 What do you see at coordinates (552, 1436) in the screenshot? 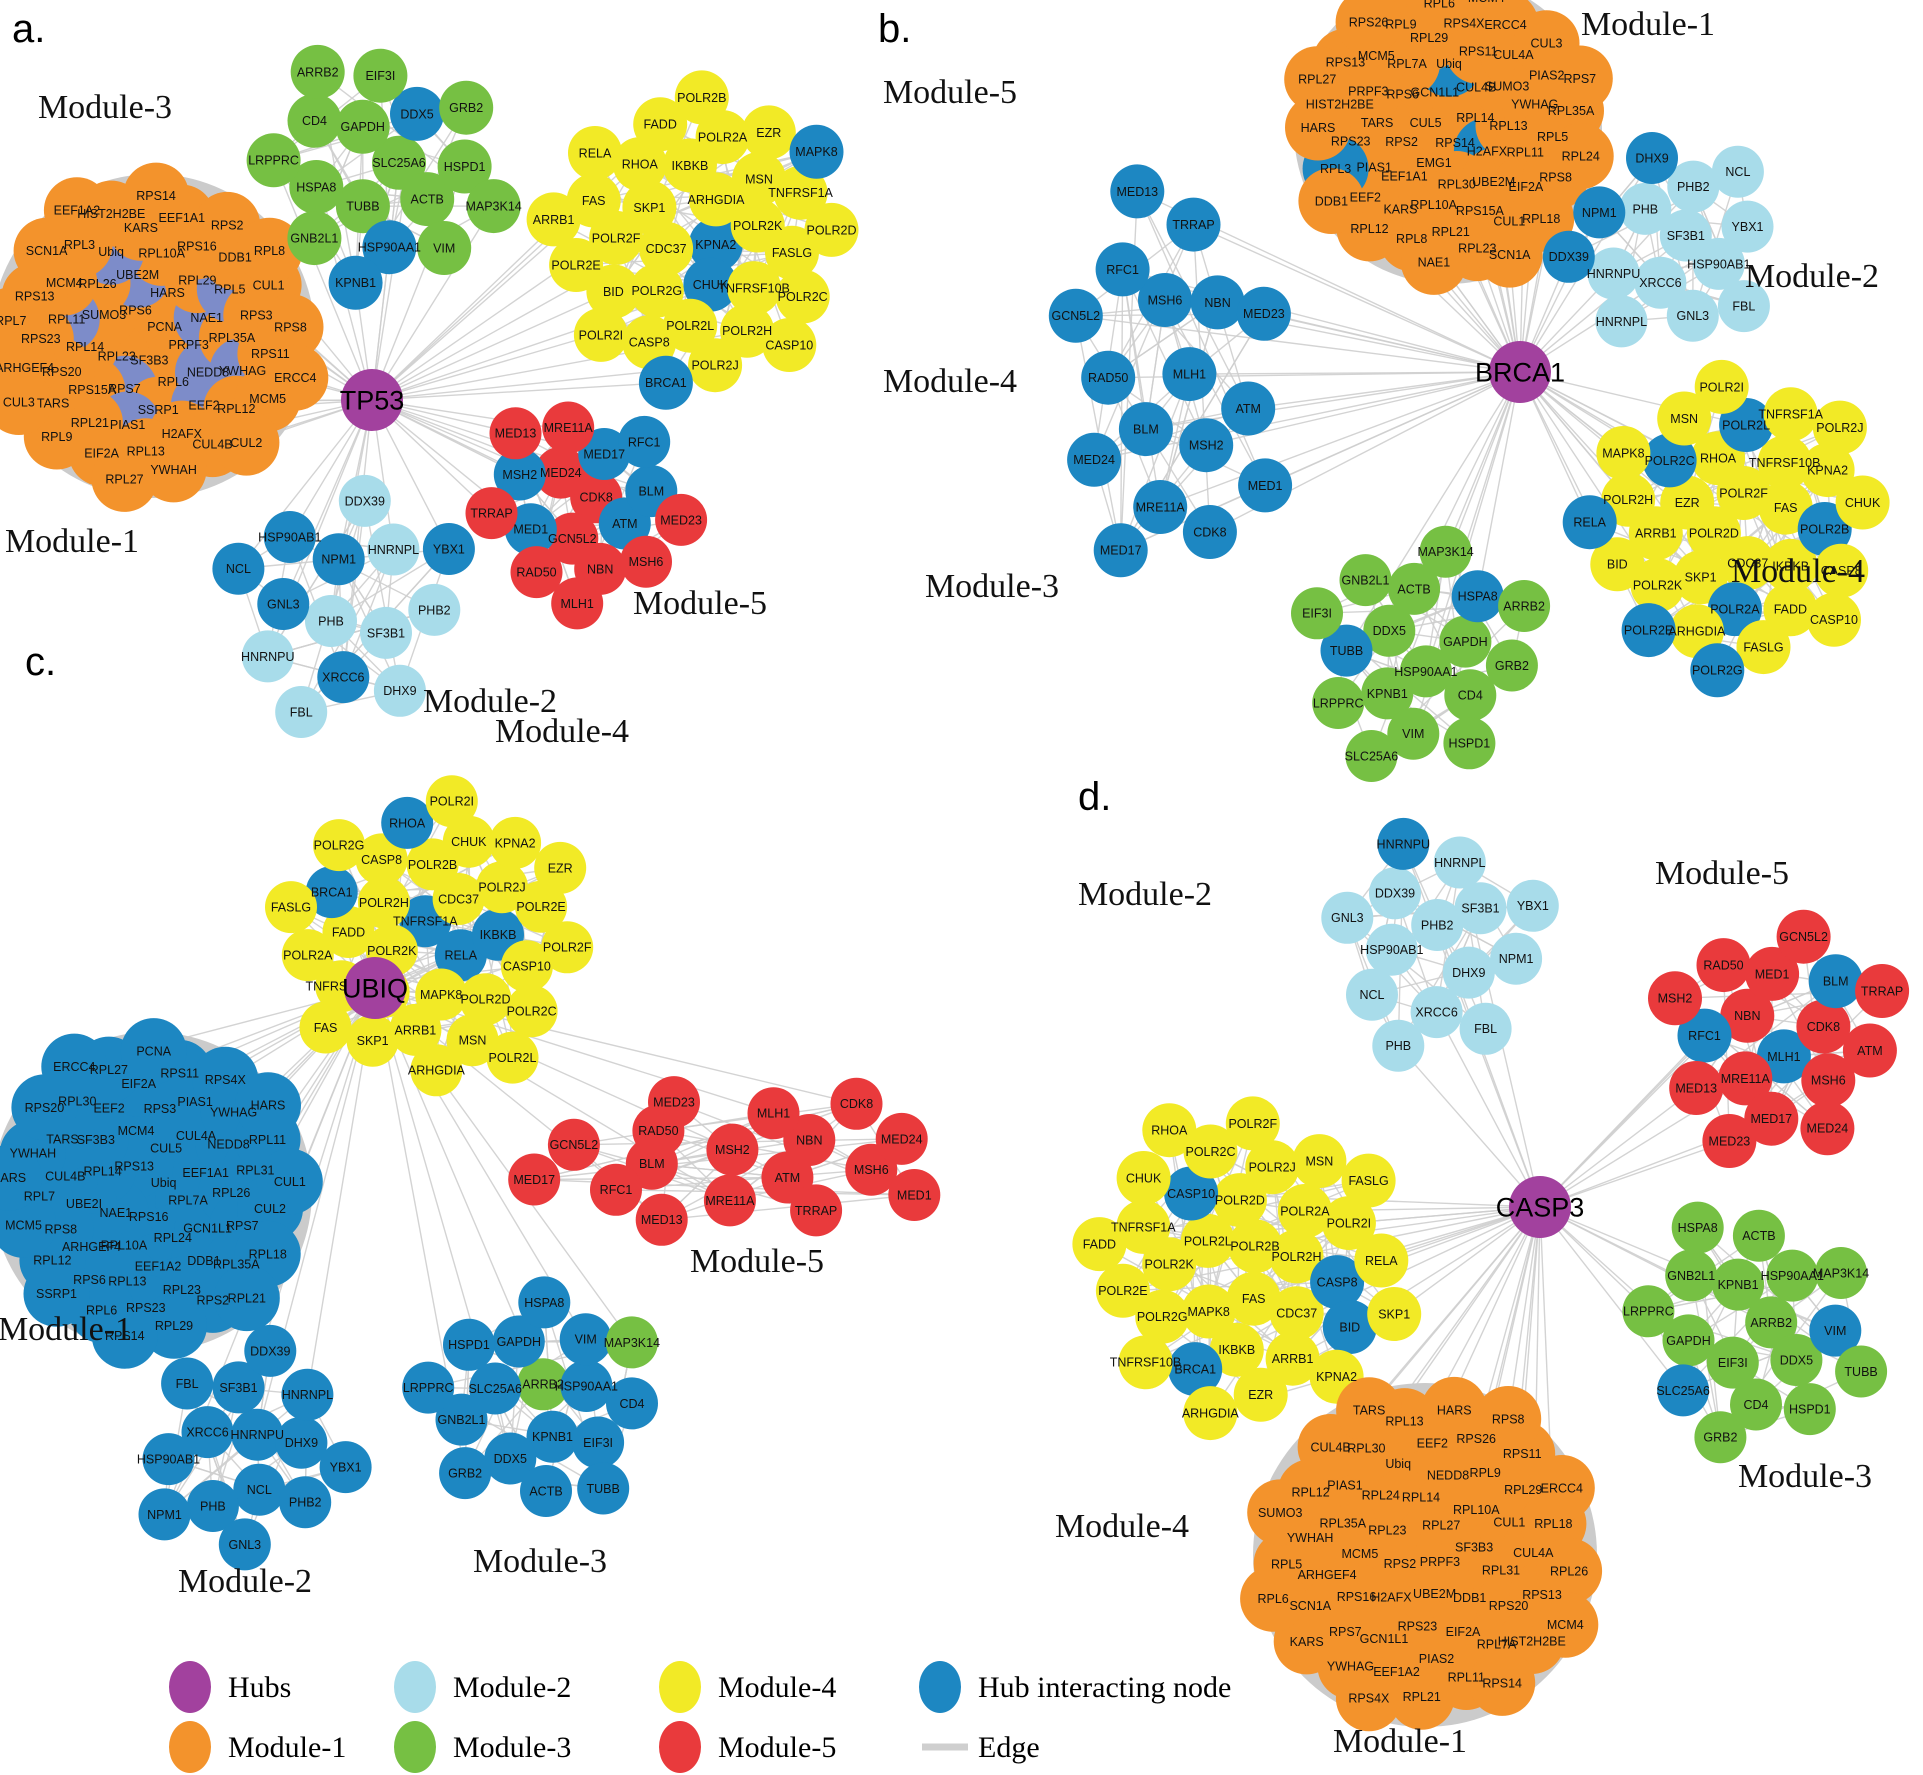
I see `node-KPNB1` at bounding box center [552, 1436].